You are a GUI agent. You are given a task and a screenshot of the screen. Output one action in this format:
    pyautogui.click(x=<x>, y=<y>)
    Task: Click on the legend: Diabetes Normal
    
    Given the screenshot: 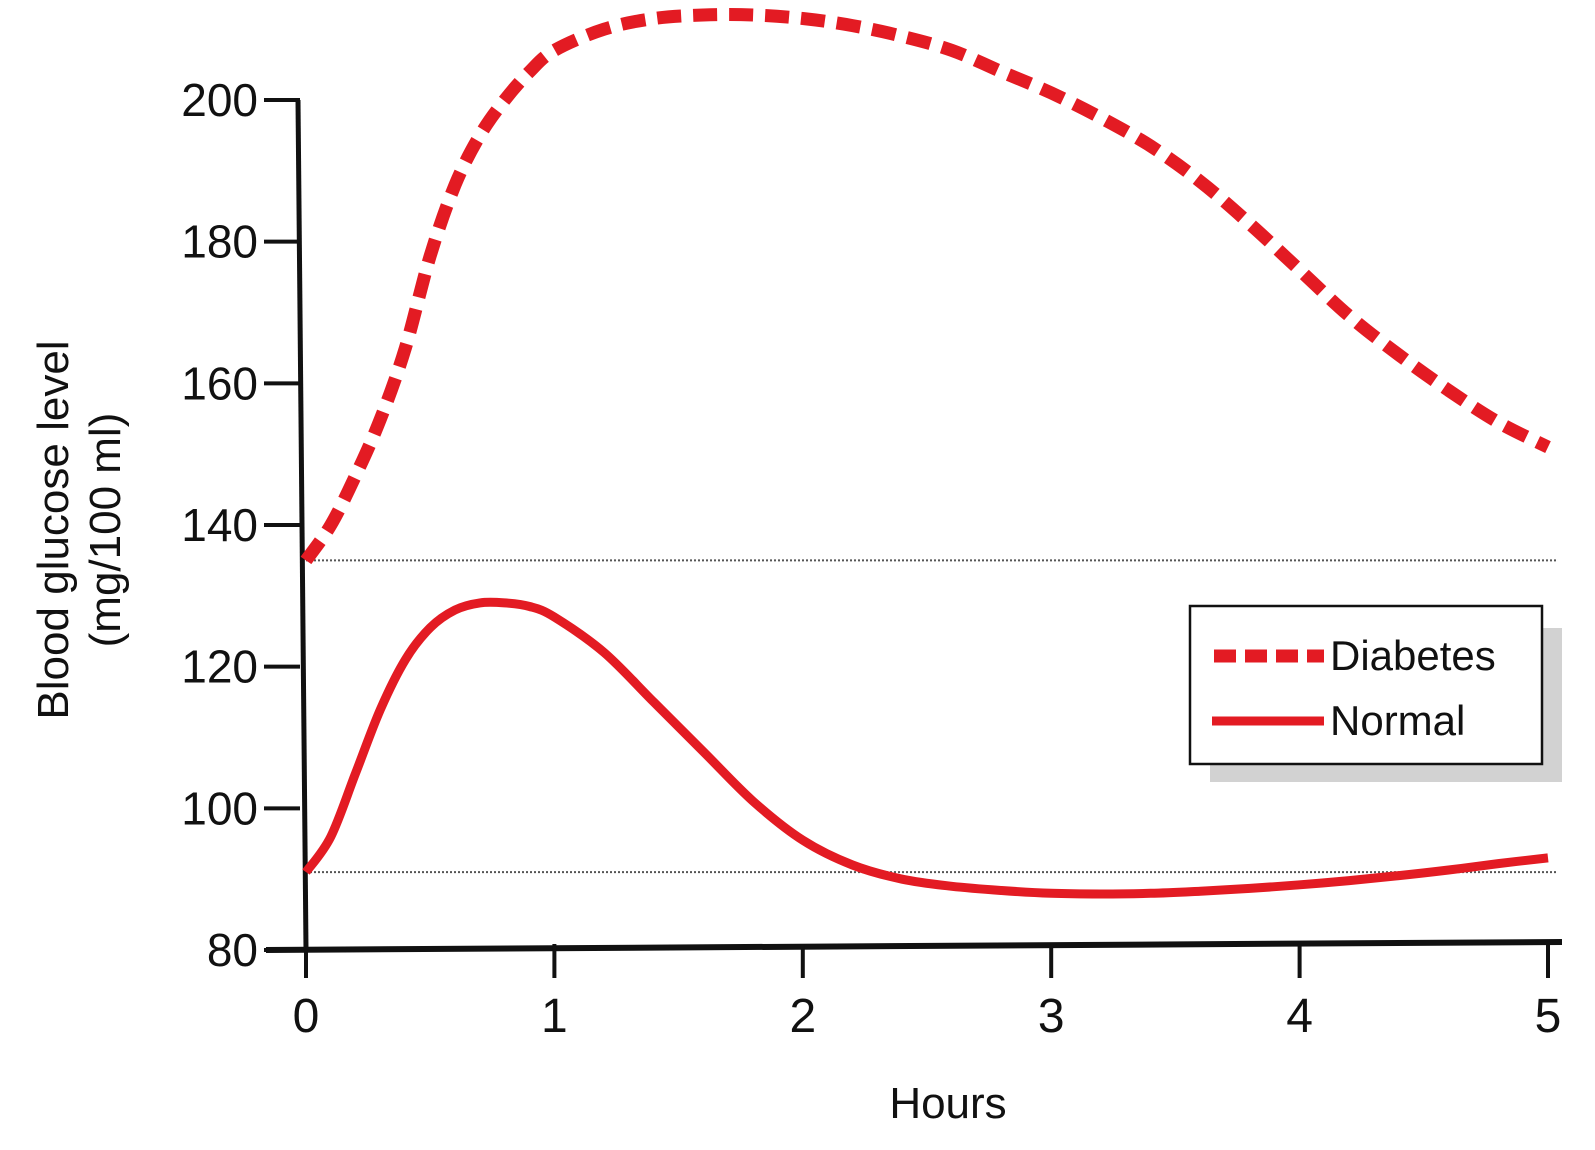 What is the action you would take?
    pyautogui.click(x=1375, y=693)
    